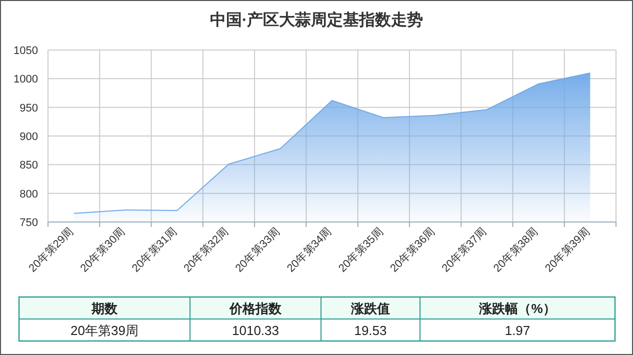 This screenshot has width=633, height=355. What do you see at coordinates (26, 80) in the screenshot?
I see `y-tick-label: 1000` at bounding box center [26, 80].